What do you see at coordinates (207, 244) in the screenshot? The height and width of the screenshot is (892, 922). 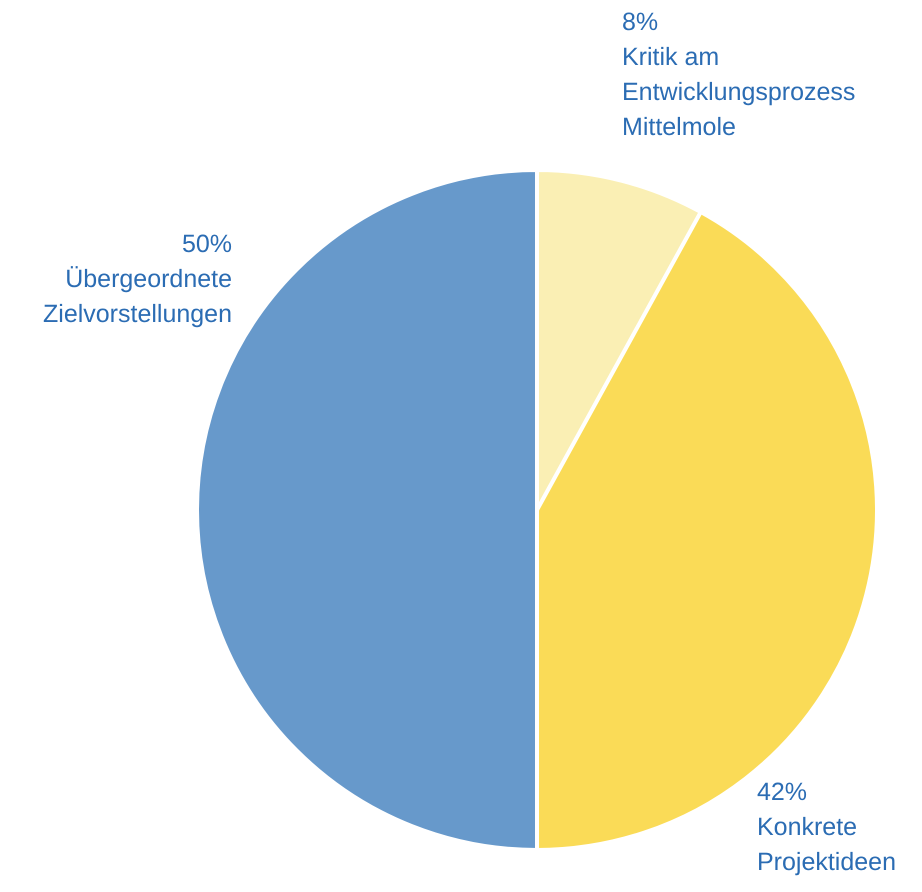 I see `data-label: 50%` at bounding box center [207, 244].